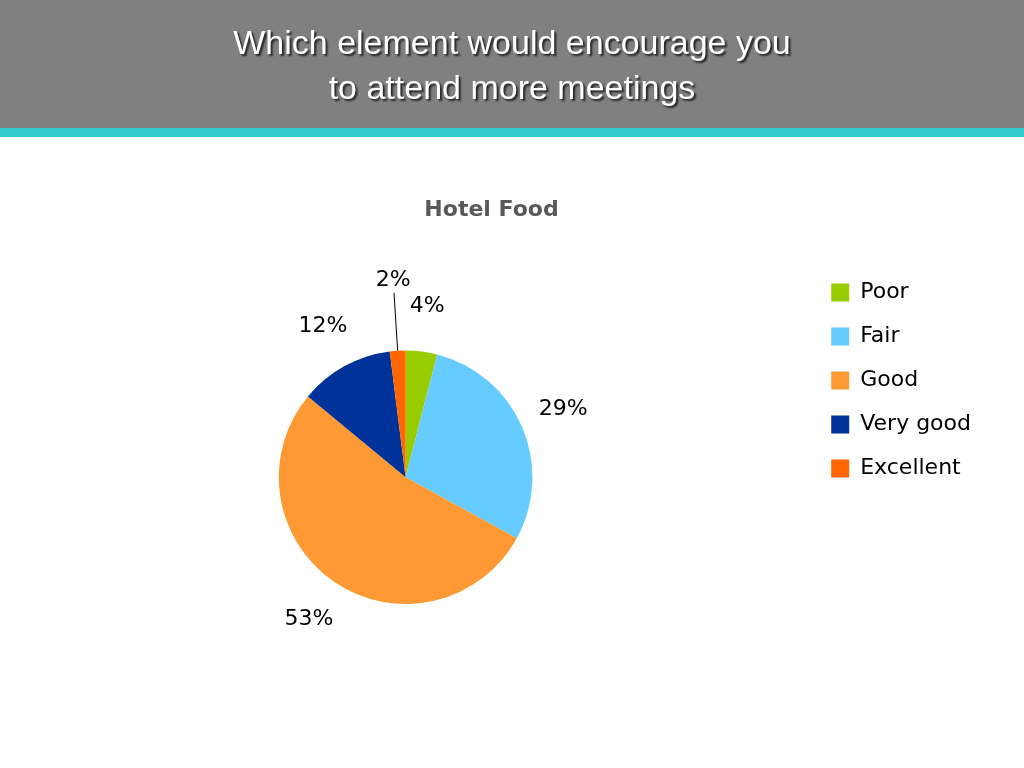 The height and width of the screenshot is (768, 1024). I want to click on chart-subtitle: Hotel Food, so click(491, 208).